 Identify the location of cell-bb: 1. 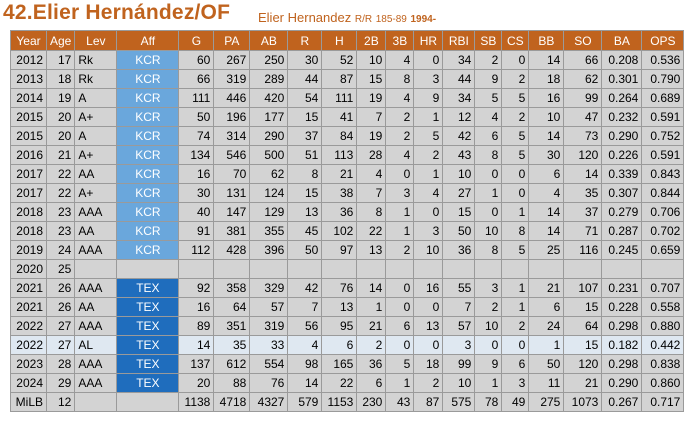
(546, 345).